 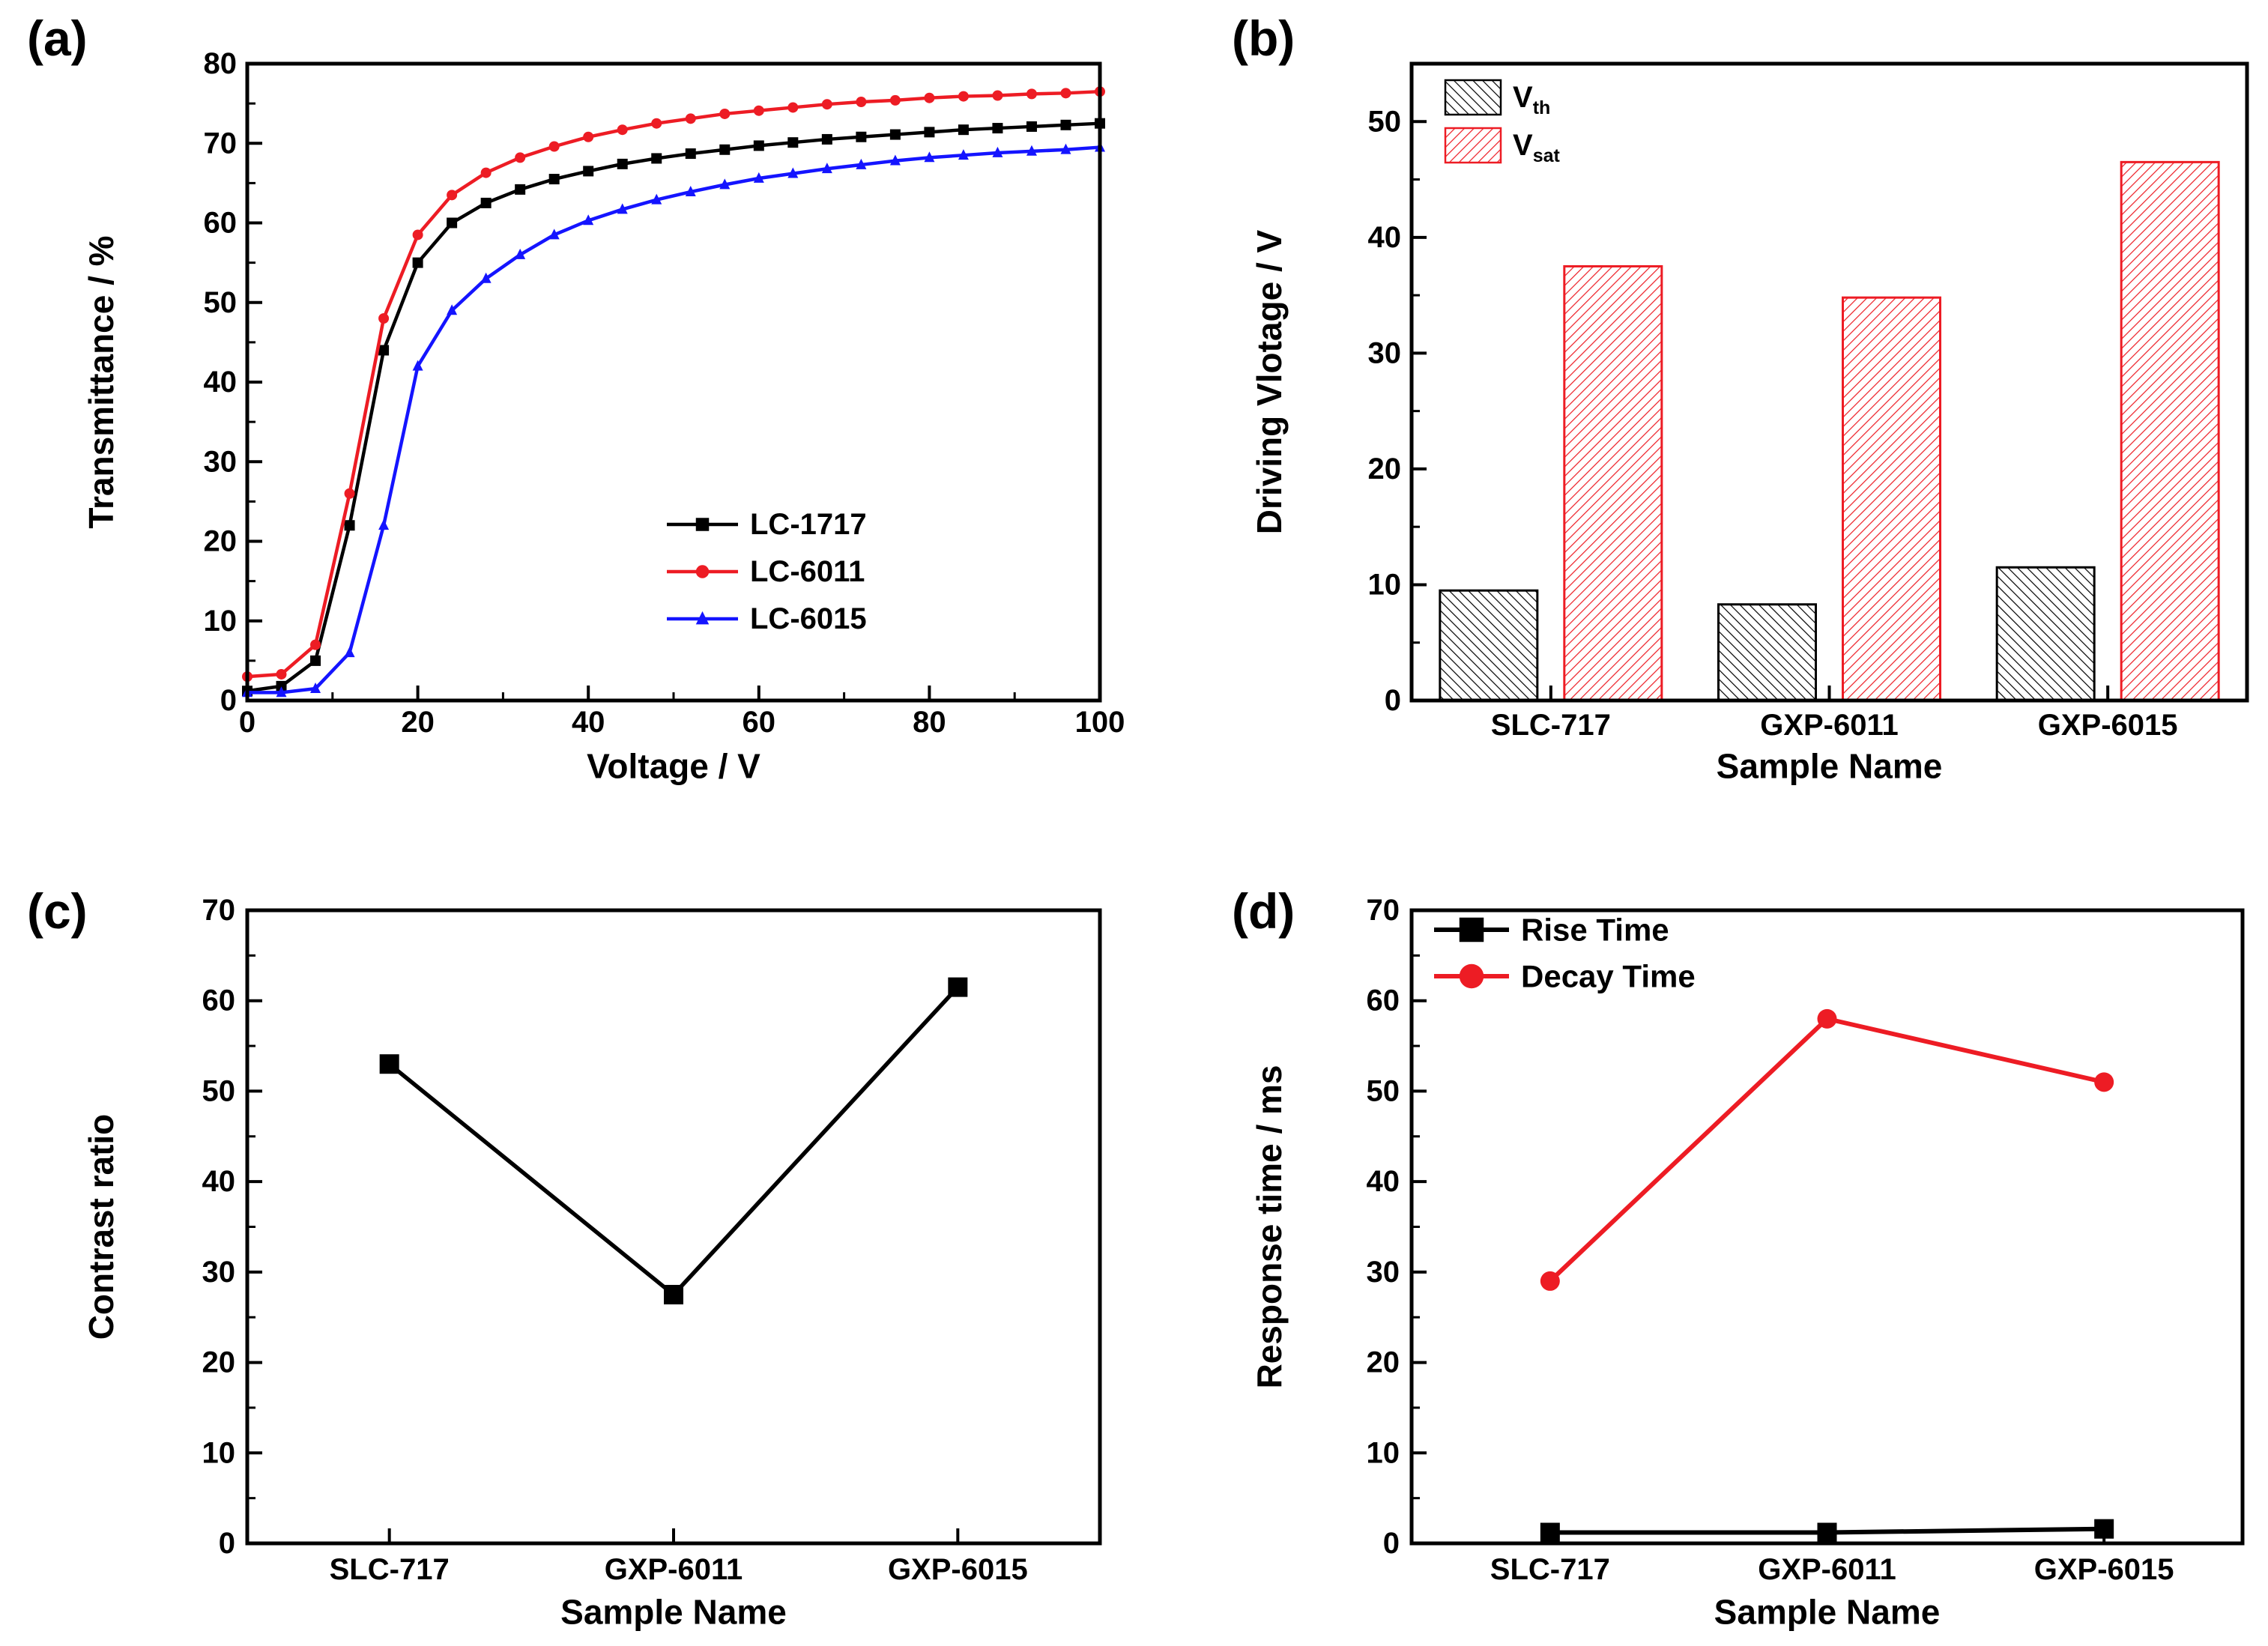 What do you see at coordinates (1269, 381) in the screenshot?
I see `svg-text: Driving Vlotage / V` at bounding box center [1269, 381].